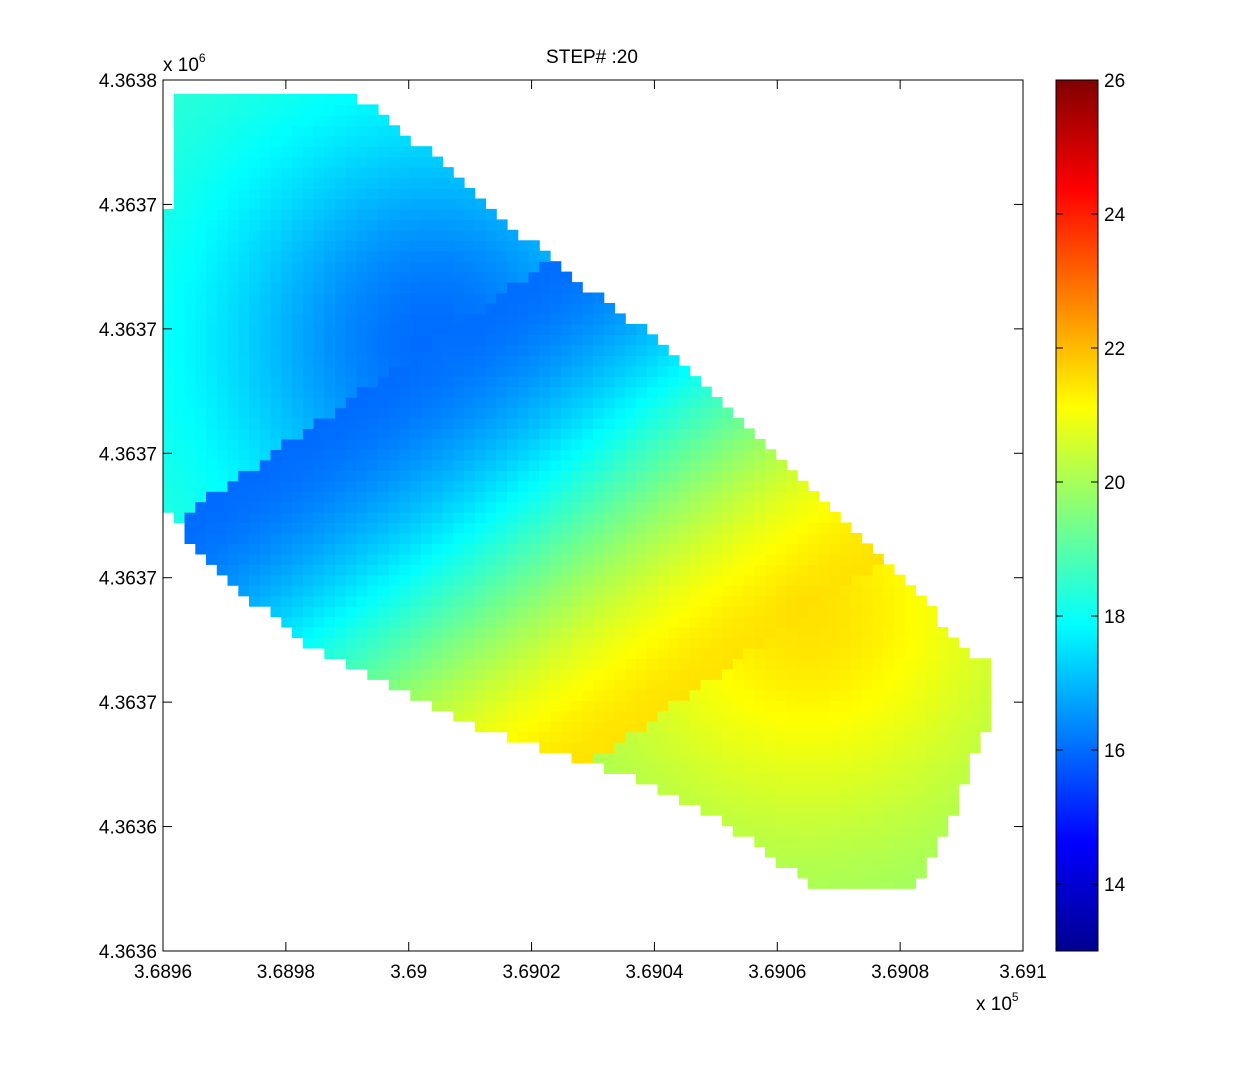 The height and width of the screenshot is (1067, 1250). I want to click on colorbar-tick-label: 14, so click(1115, 885).